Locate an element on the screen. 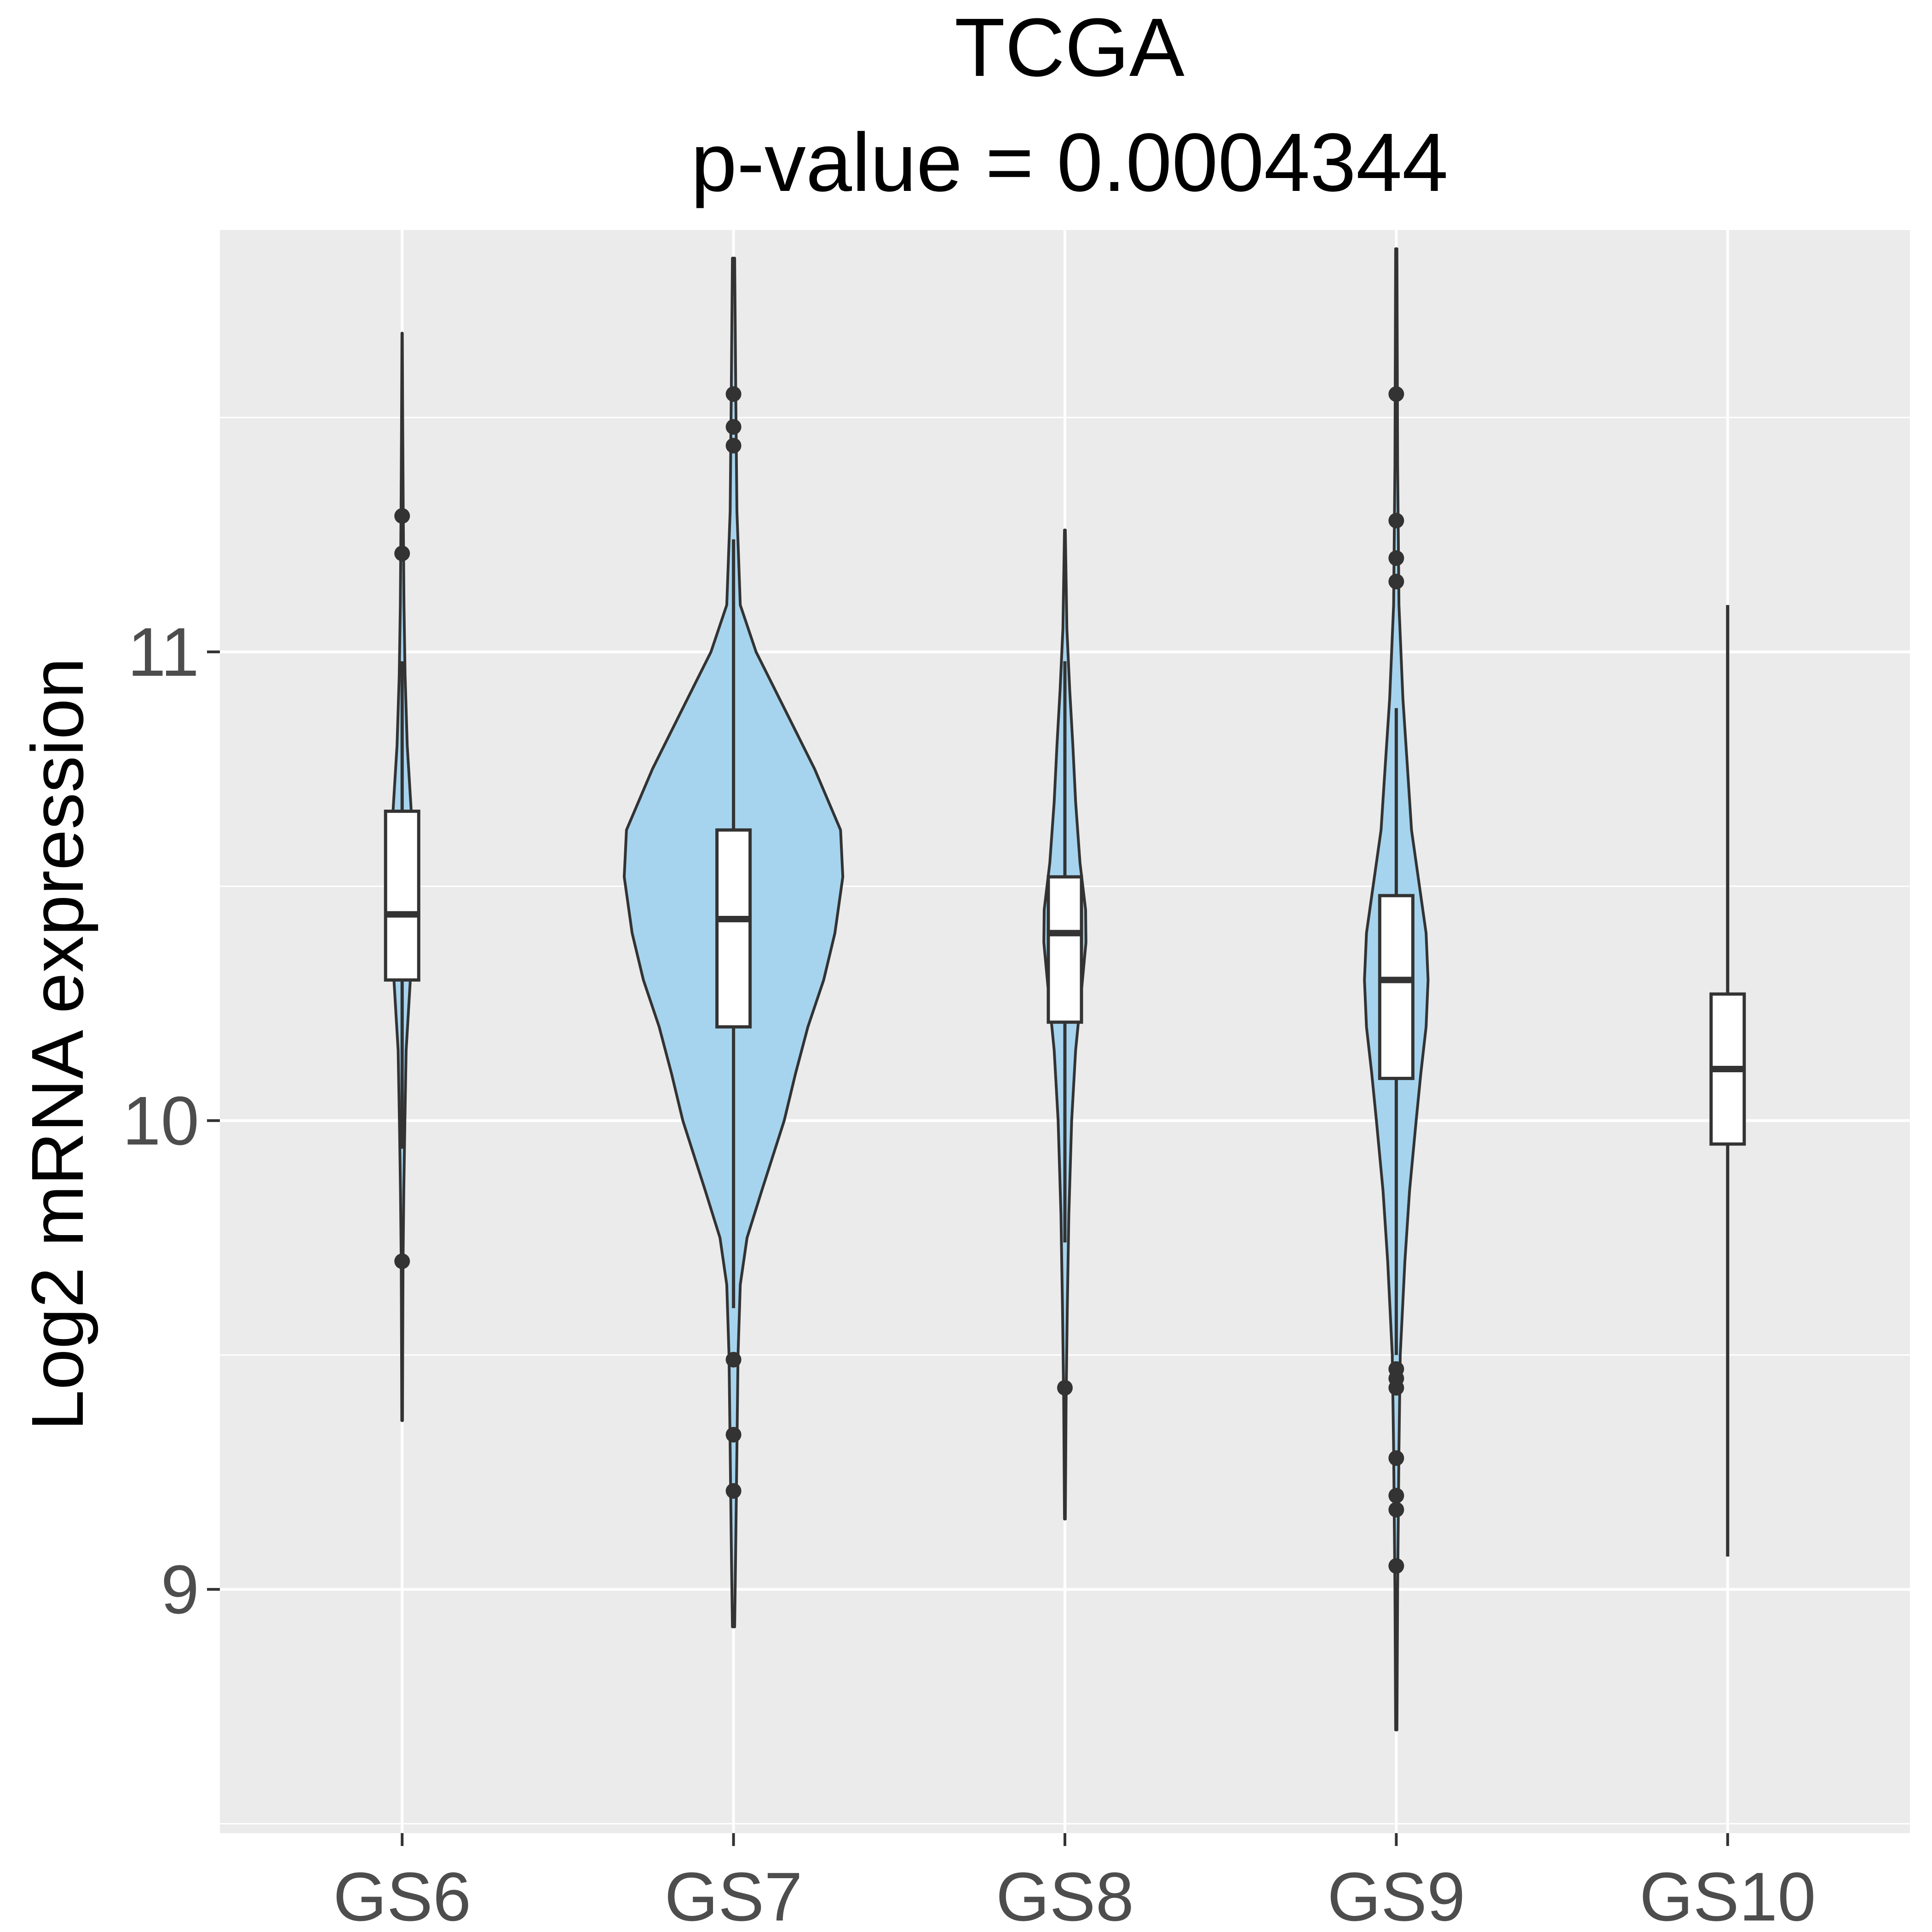  chart-title: TCGA is located at coordinates (1069, 47).